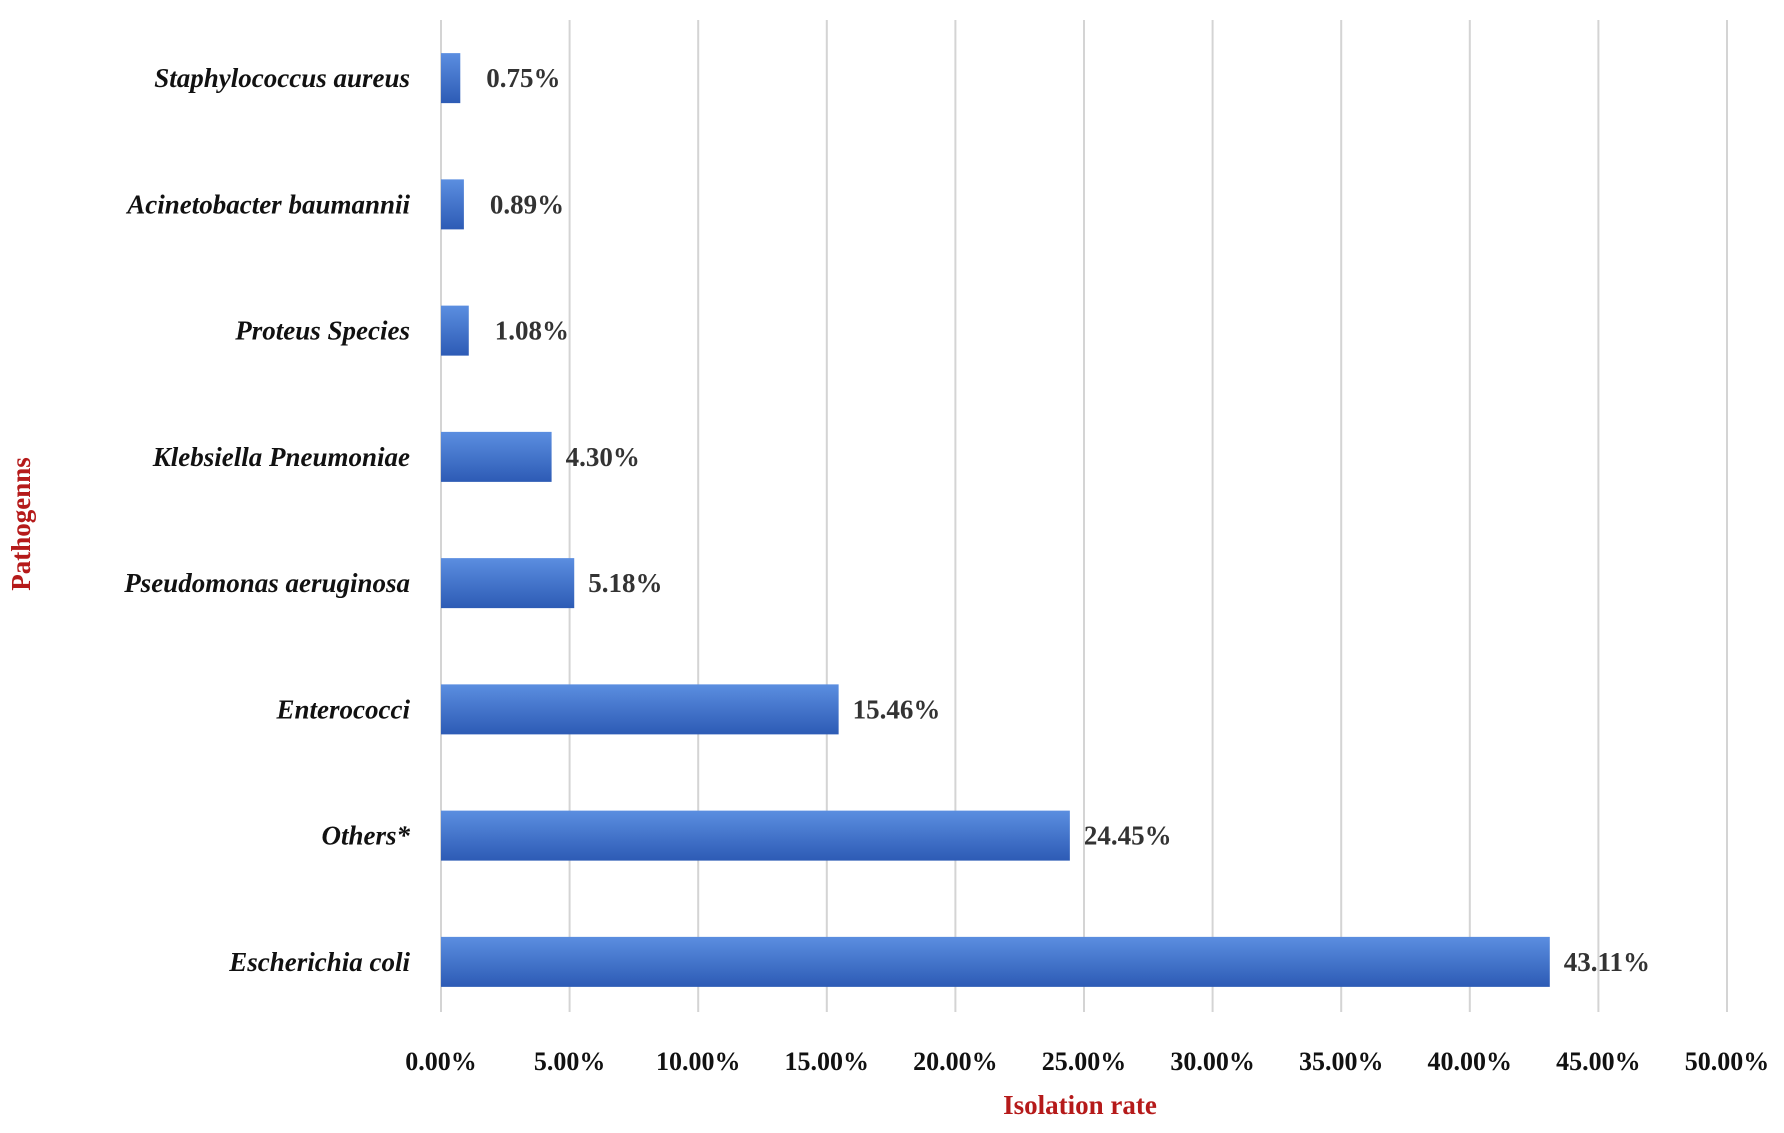 This screenshot has width=1784, height=1133. I want to click on x-tick-label: 40.00%, so click(1470, 1061).